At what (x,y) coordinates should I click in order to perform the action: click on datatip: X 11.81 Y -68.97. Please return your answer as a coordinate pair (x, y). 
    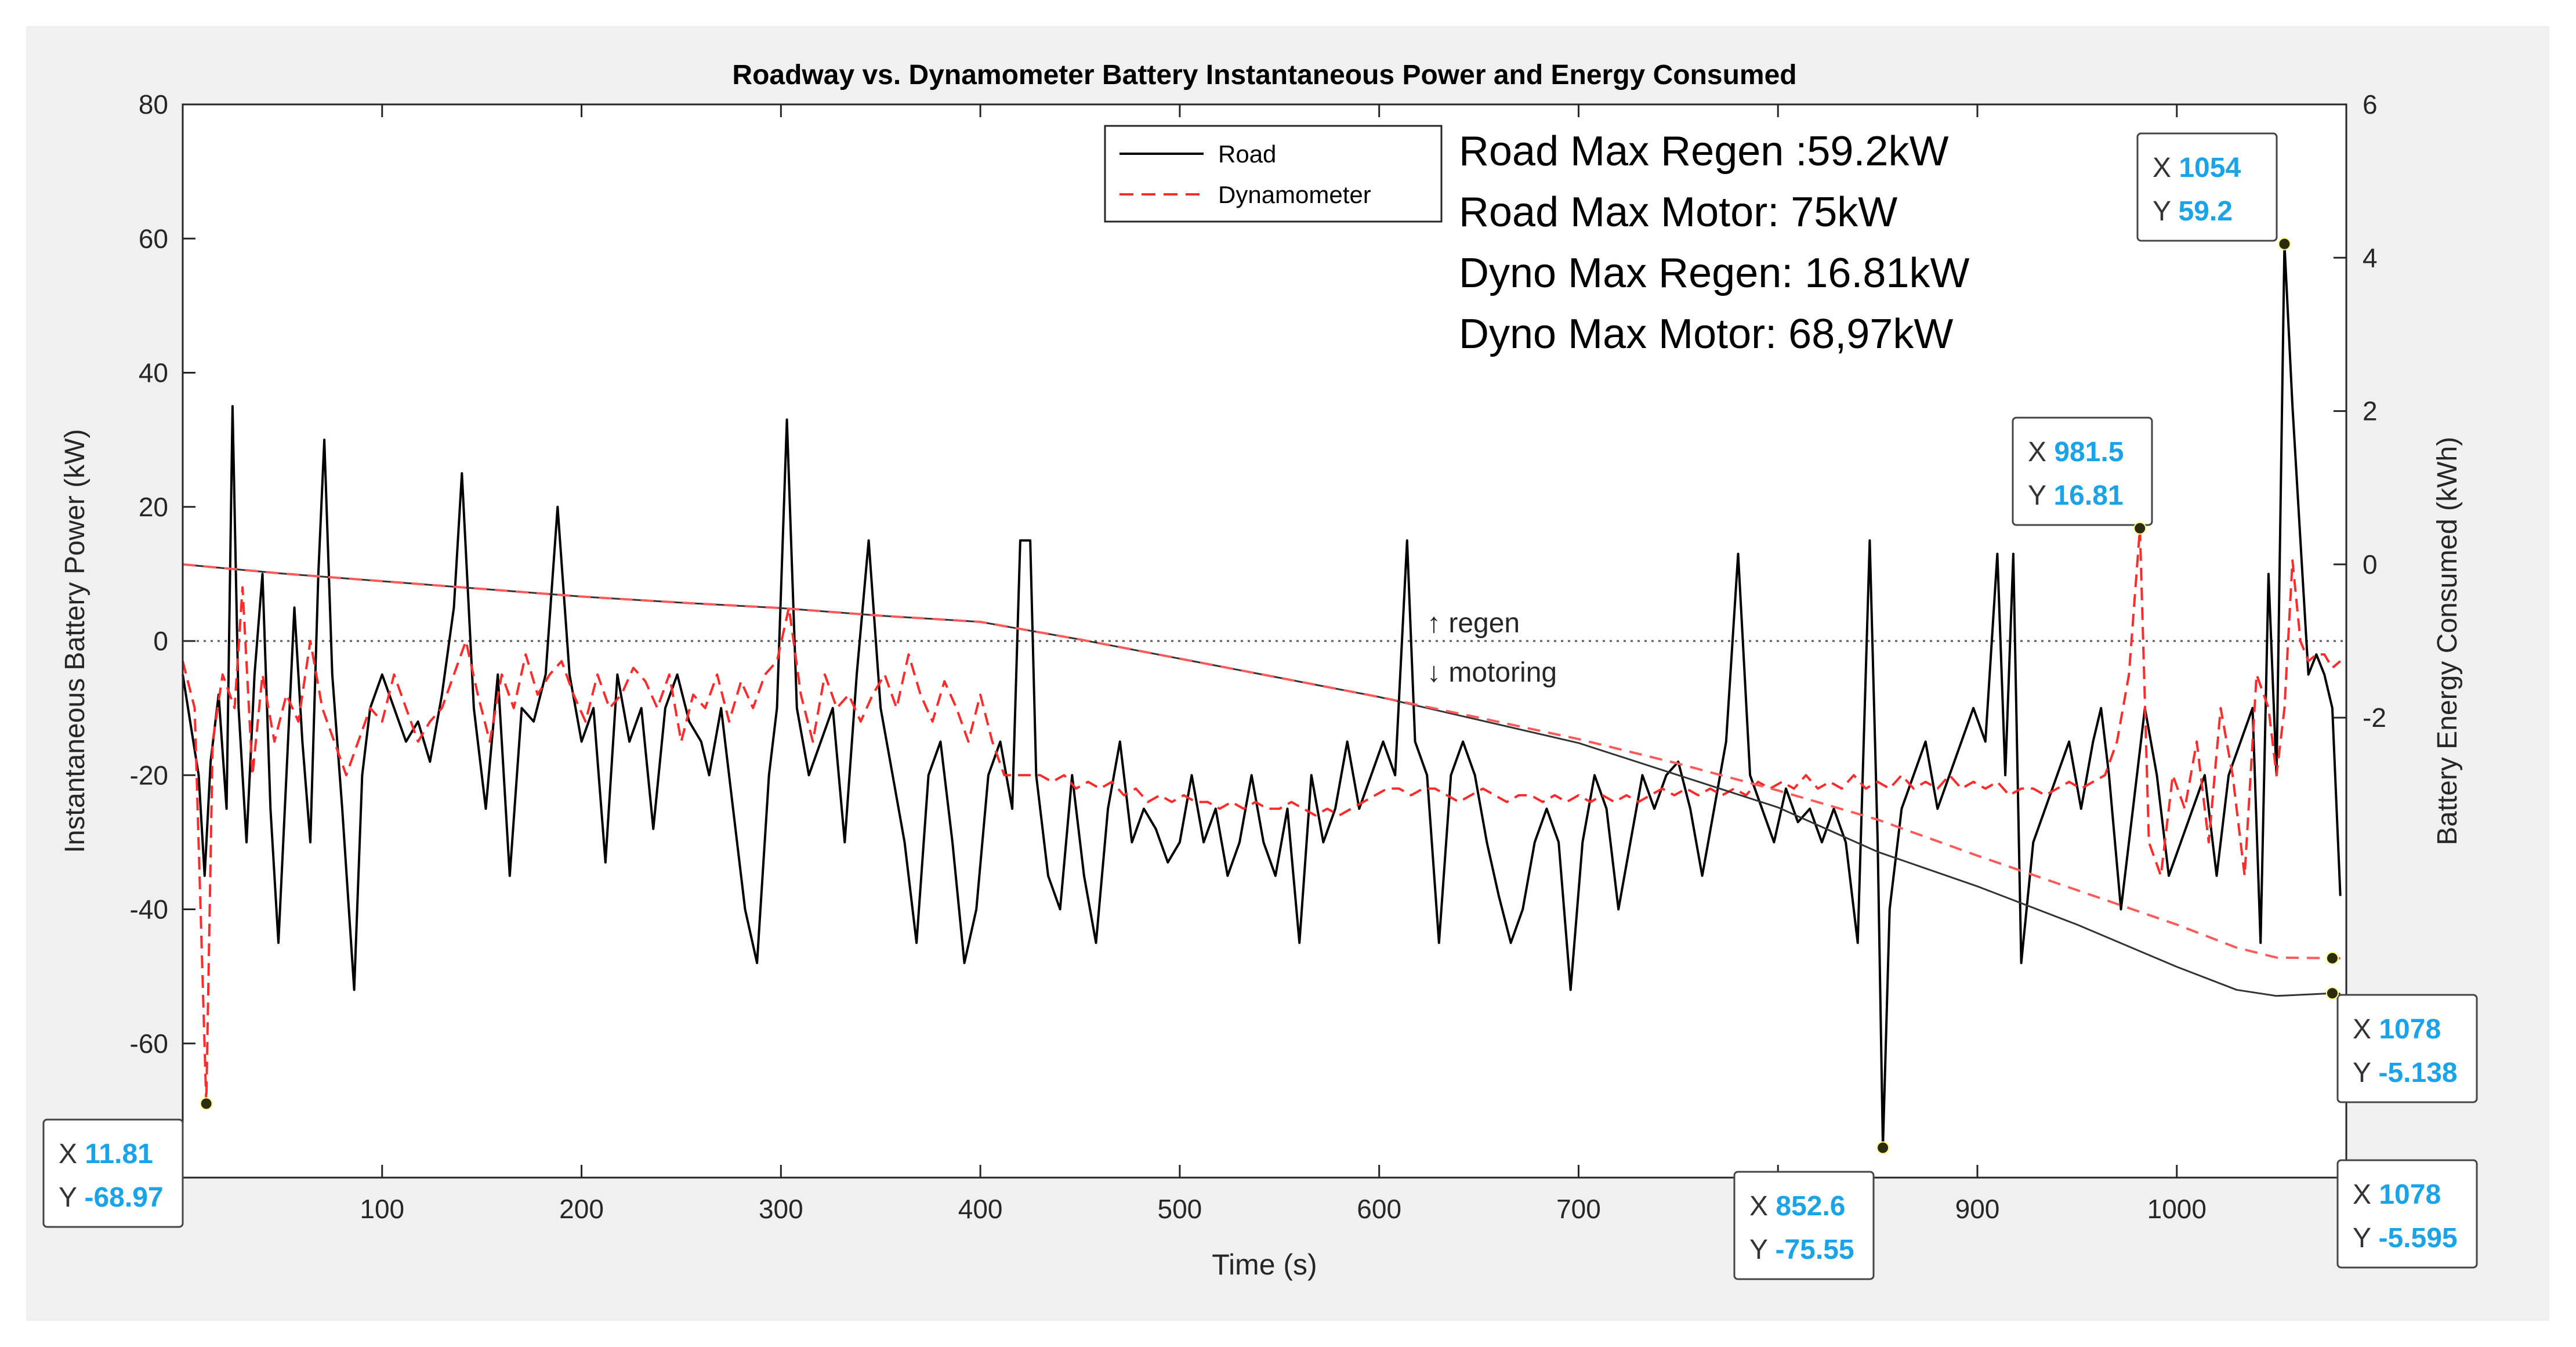
    Looking at the image, I should click on (128, 1162).